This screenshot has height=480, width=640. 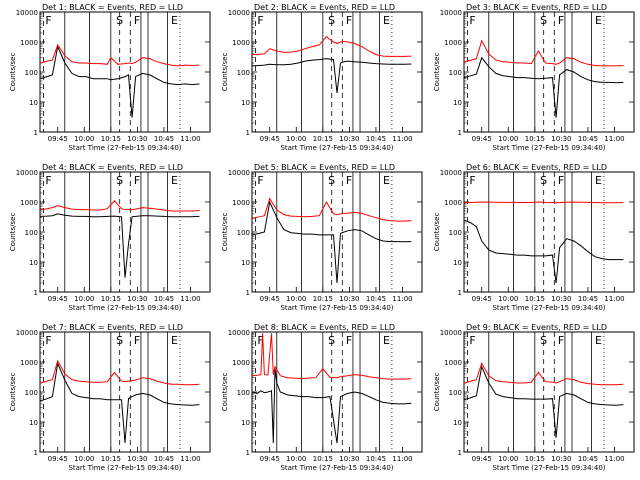 What do you see at coordinates (112, 167) in the screenshot?
I see `panel-title: Det 4: BLACK = Events, RED = LLD` at bounding box center [112, 167].